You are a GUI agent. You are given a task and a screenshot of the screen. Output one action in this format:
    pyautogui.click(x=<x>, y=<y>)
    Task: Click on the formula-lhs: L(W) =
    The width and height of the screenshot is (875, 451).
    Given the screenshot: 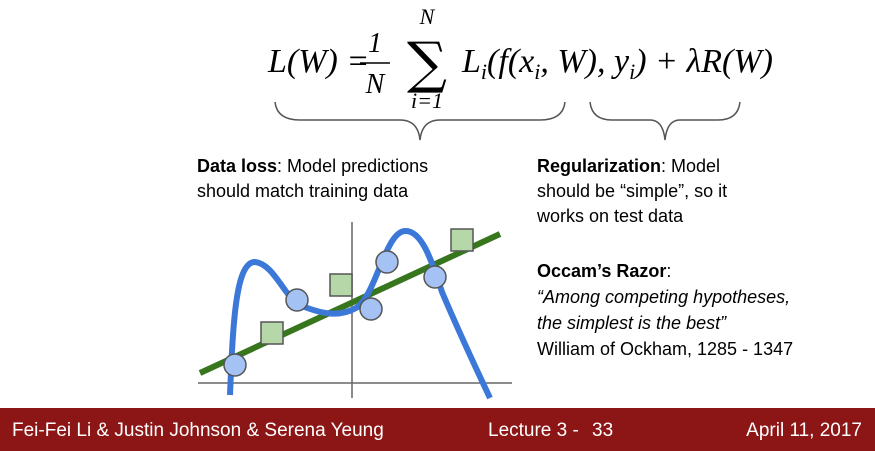 What is the action you would take?
    pyautogui.click(x=318, y=61)
    